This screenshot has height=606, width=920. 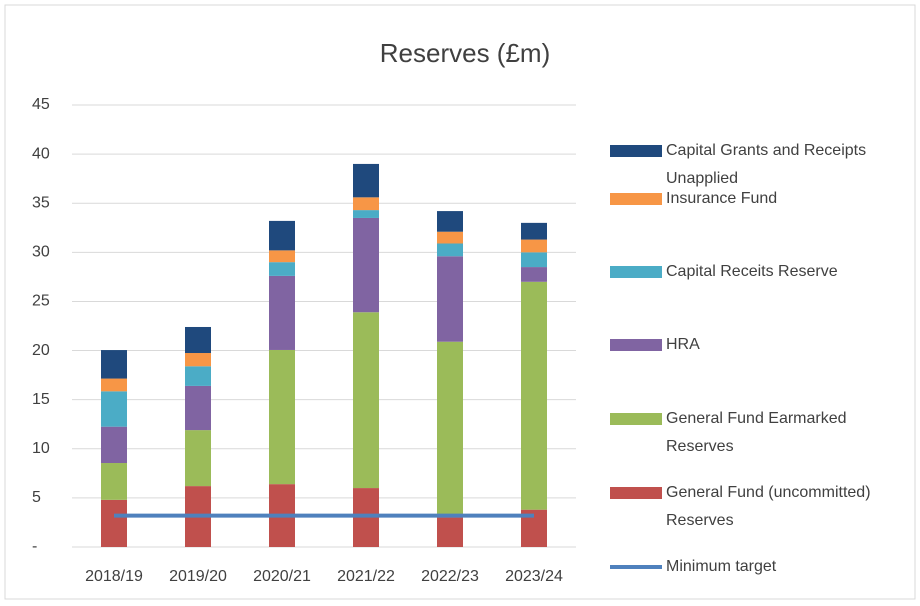 I want to click on legend-label: Insurance Fund, so click(x=722, y=198).